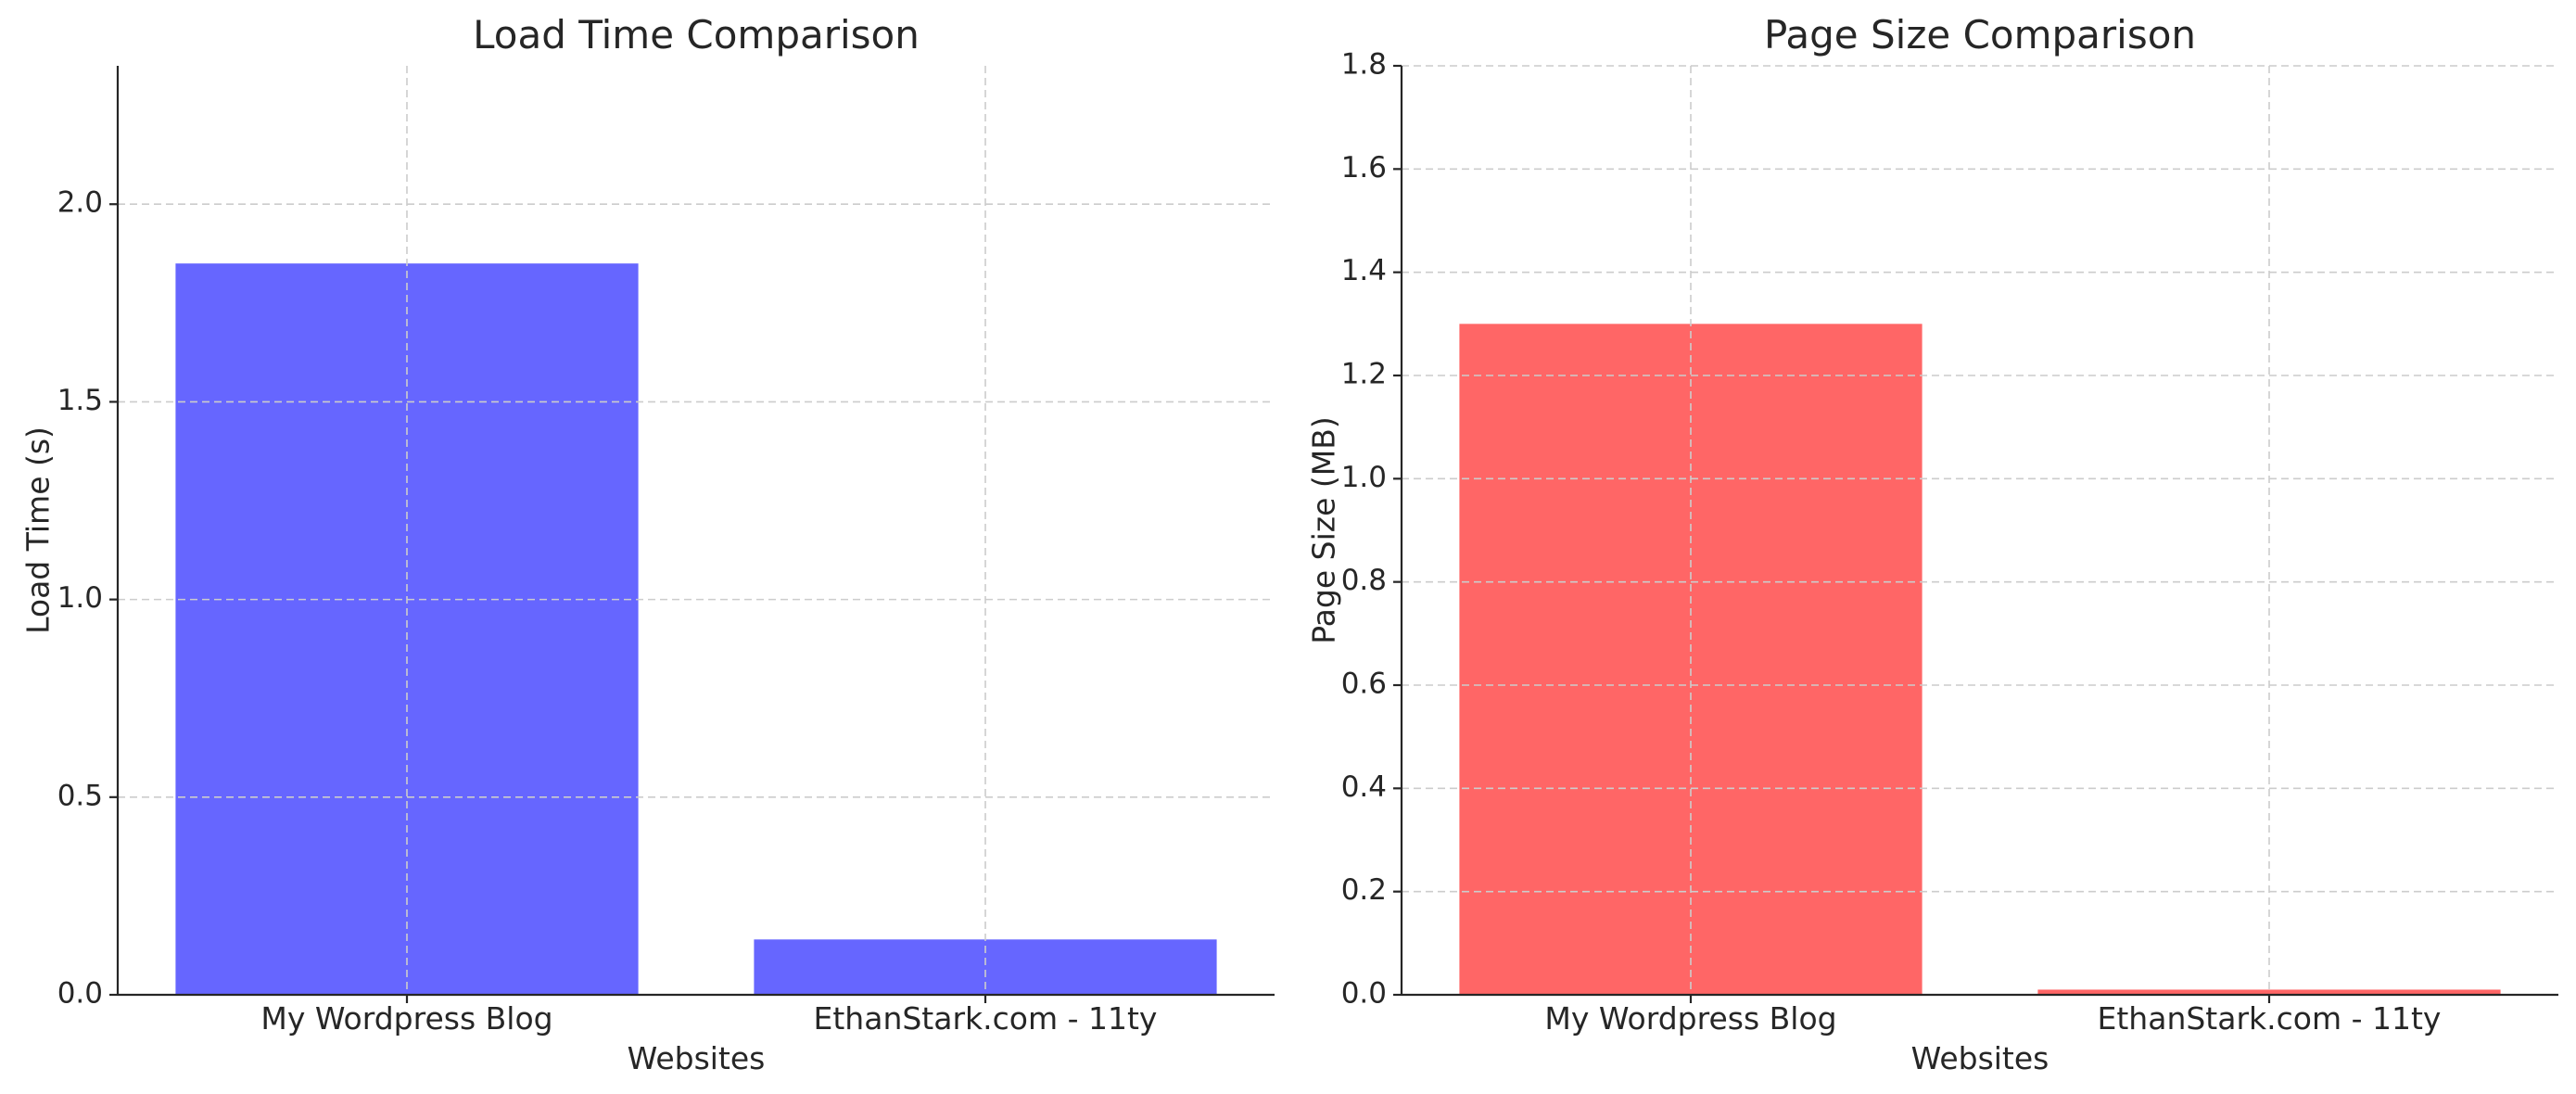 Image resolution: width=2576 pixels, height=1094 pixels. I want to click on chart-title: Page Size Comparison, so click(1980, 34).